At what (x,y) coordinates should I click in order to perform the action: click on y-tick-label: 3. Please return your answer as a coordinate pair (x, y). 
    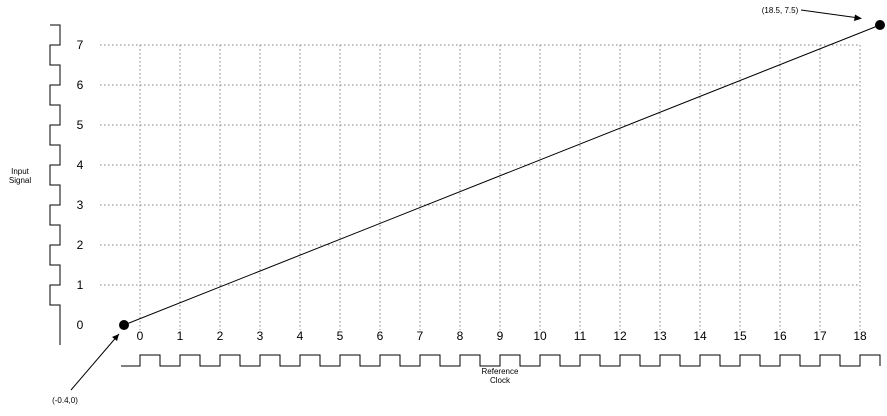
    Looking at the image, I should click on (80, 205).